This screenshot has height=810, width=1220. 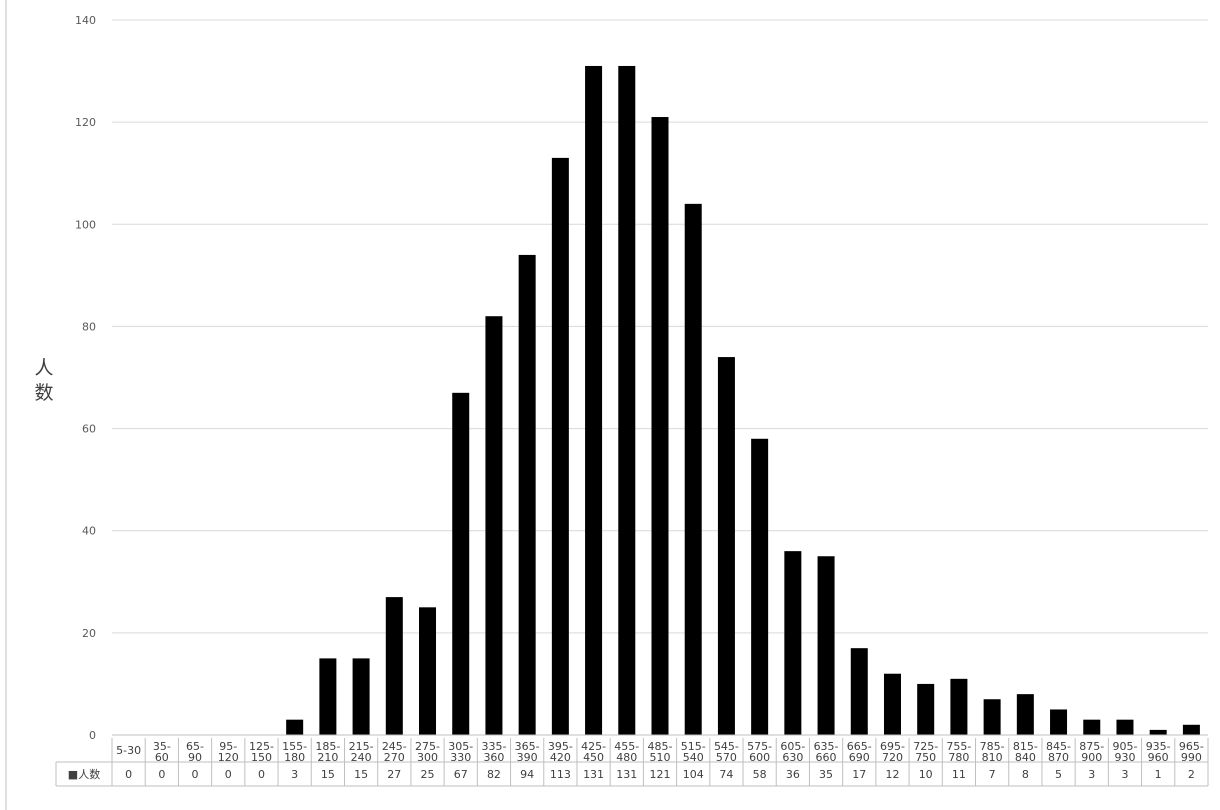 What do you see at coordinates (660, 752) in the screenshot?
I see `x-tick-label: 485-510` at bounding box center [660, 752].